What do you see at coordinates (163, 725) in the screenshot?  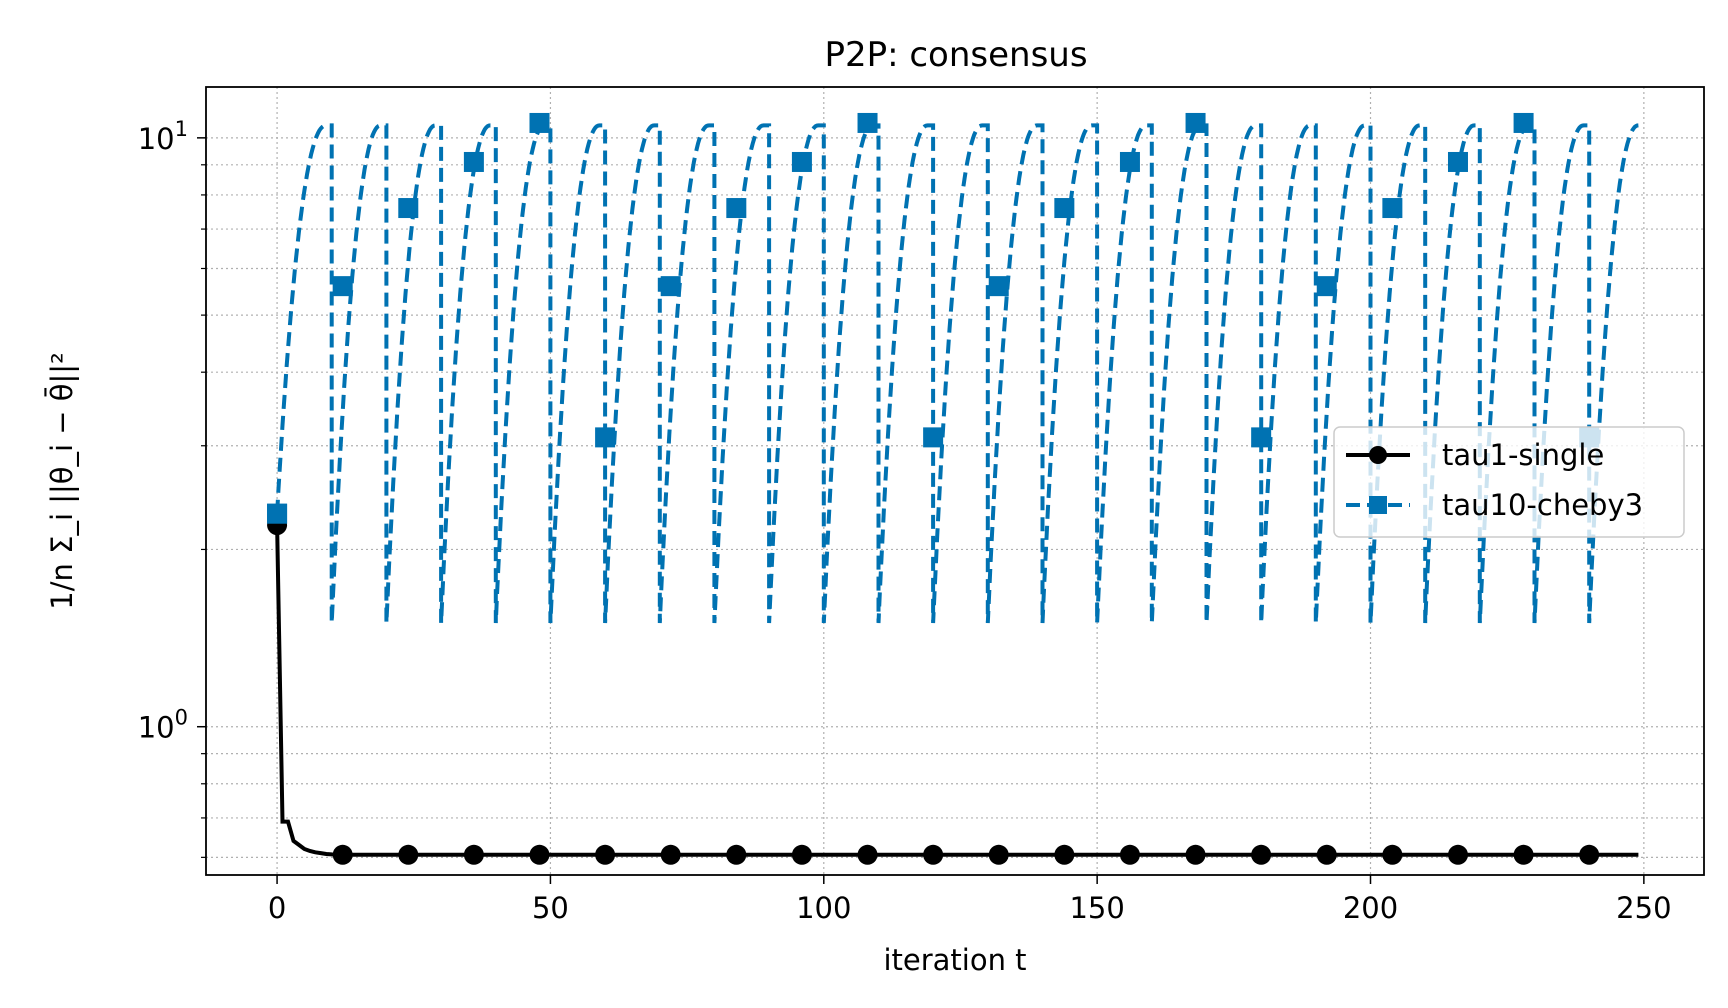 I see `y-tick-label: 10⁰` at bounding box center [163, 725].